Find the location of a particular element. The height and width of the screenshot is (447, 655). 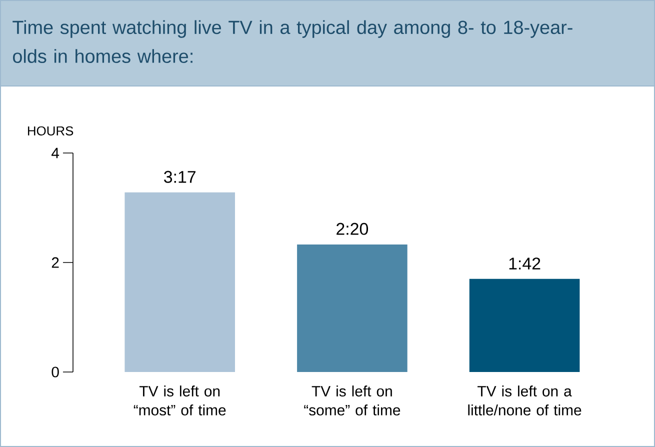

y-axis-title: HOURS is located at coordinates (51, 131).